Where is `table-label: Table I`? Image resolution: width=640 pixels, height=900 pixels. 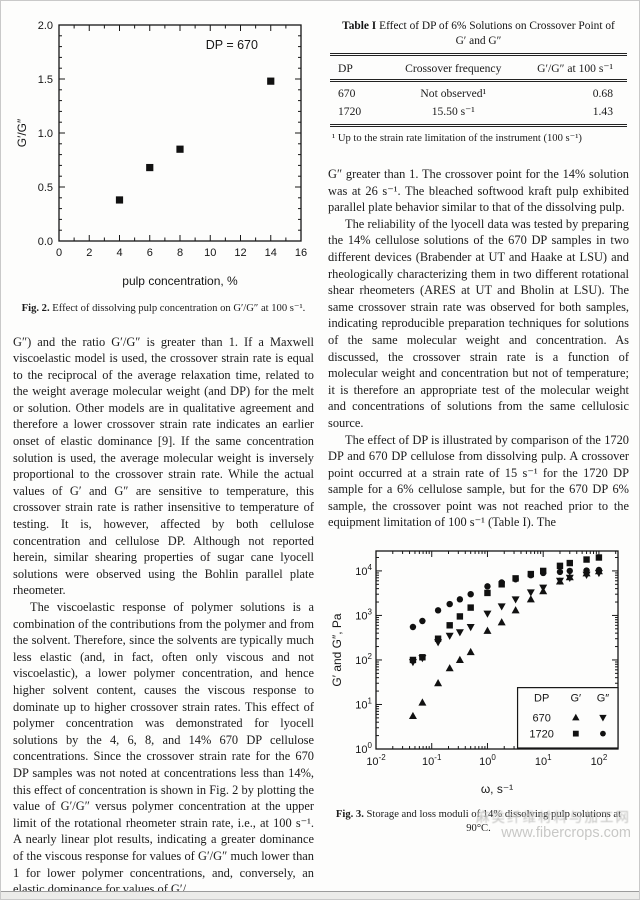
table-label: Table I is located at coordinates (359, 26).